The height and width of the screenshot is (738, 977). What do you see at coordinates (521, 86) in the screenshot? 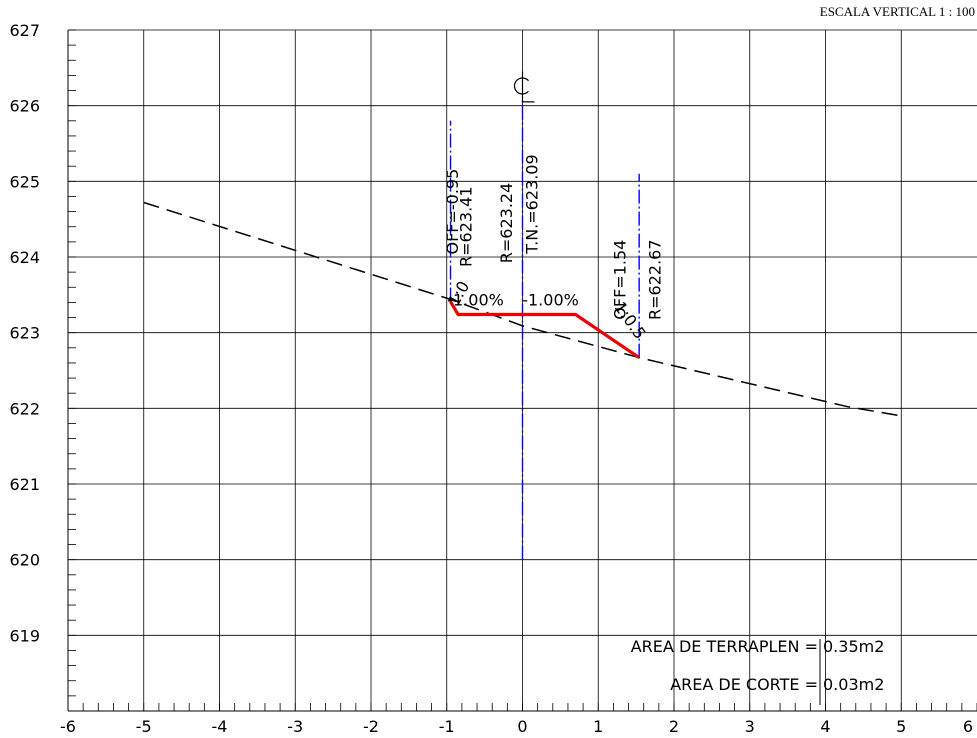
I see `centerline-c-mark` at bounding box center [521, 86].